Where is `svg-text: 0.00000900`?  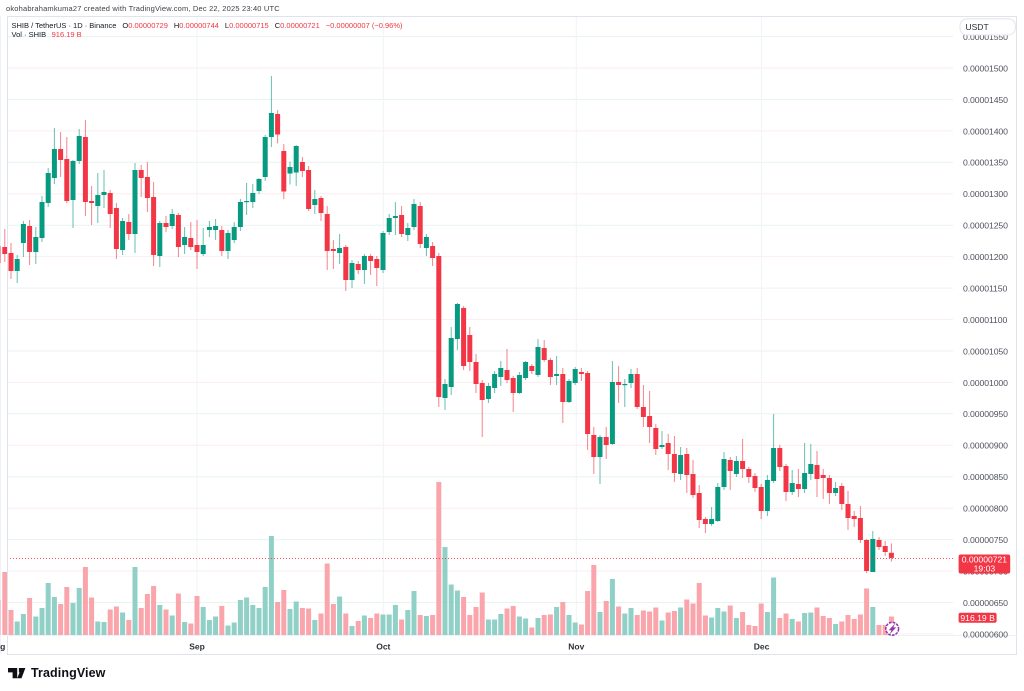 svg-text: 0.00000900 is located at coordinates (985, 446).